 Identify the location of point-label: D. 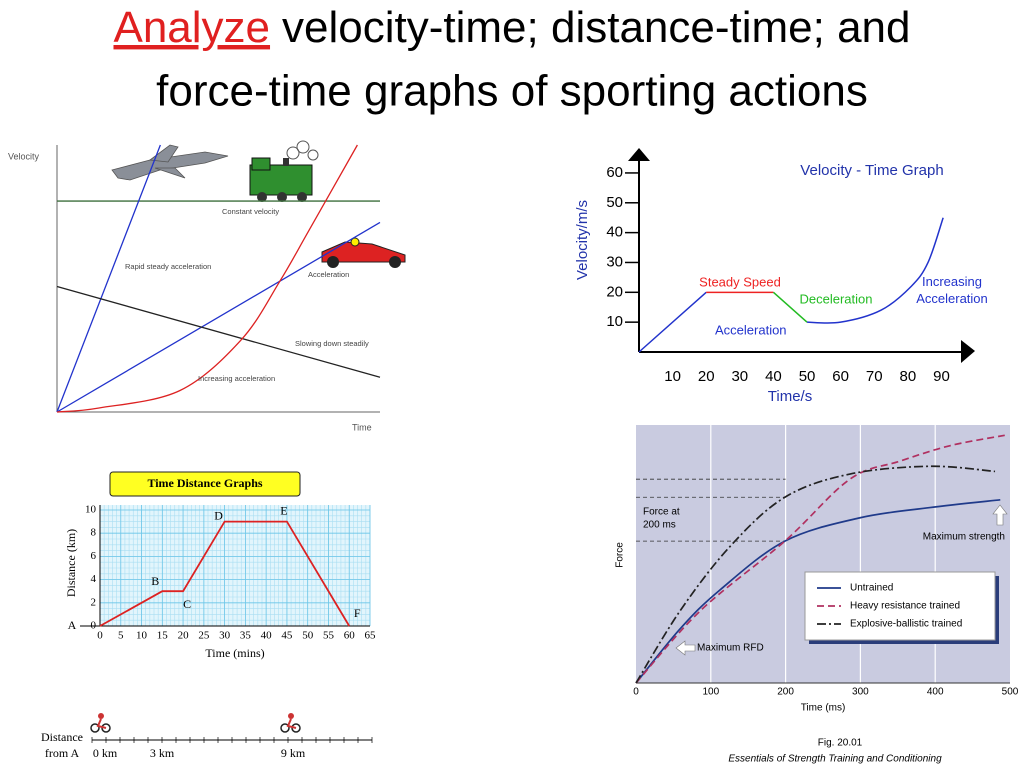
(218, 515).